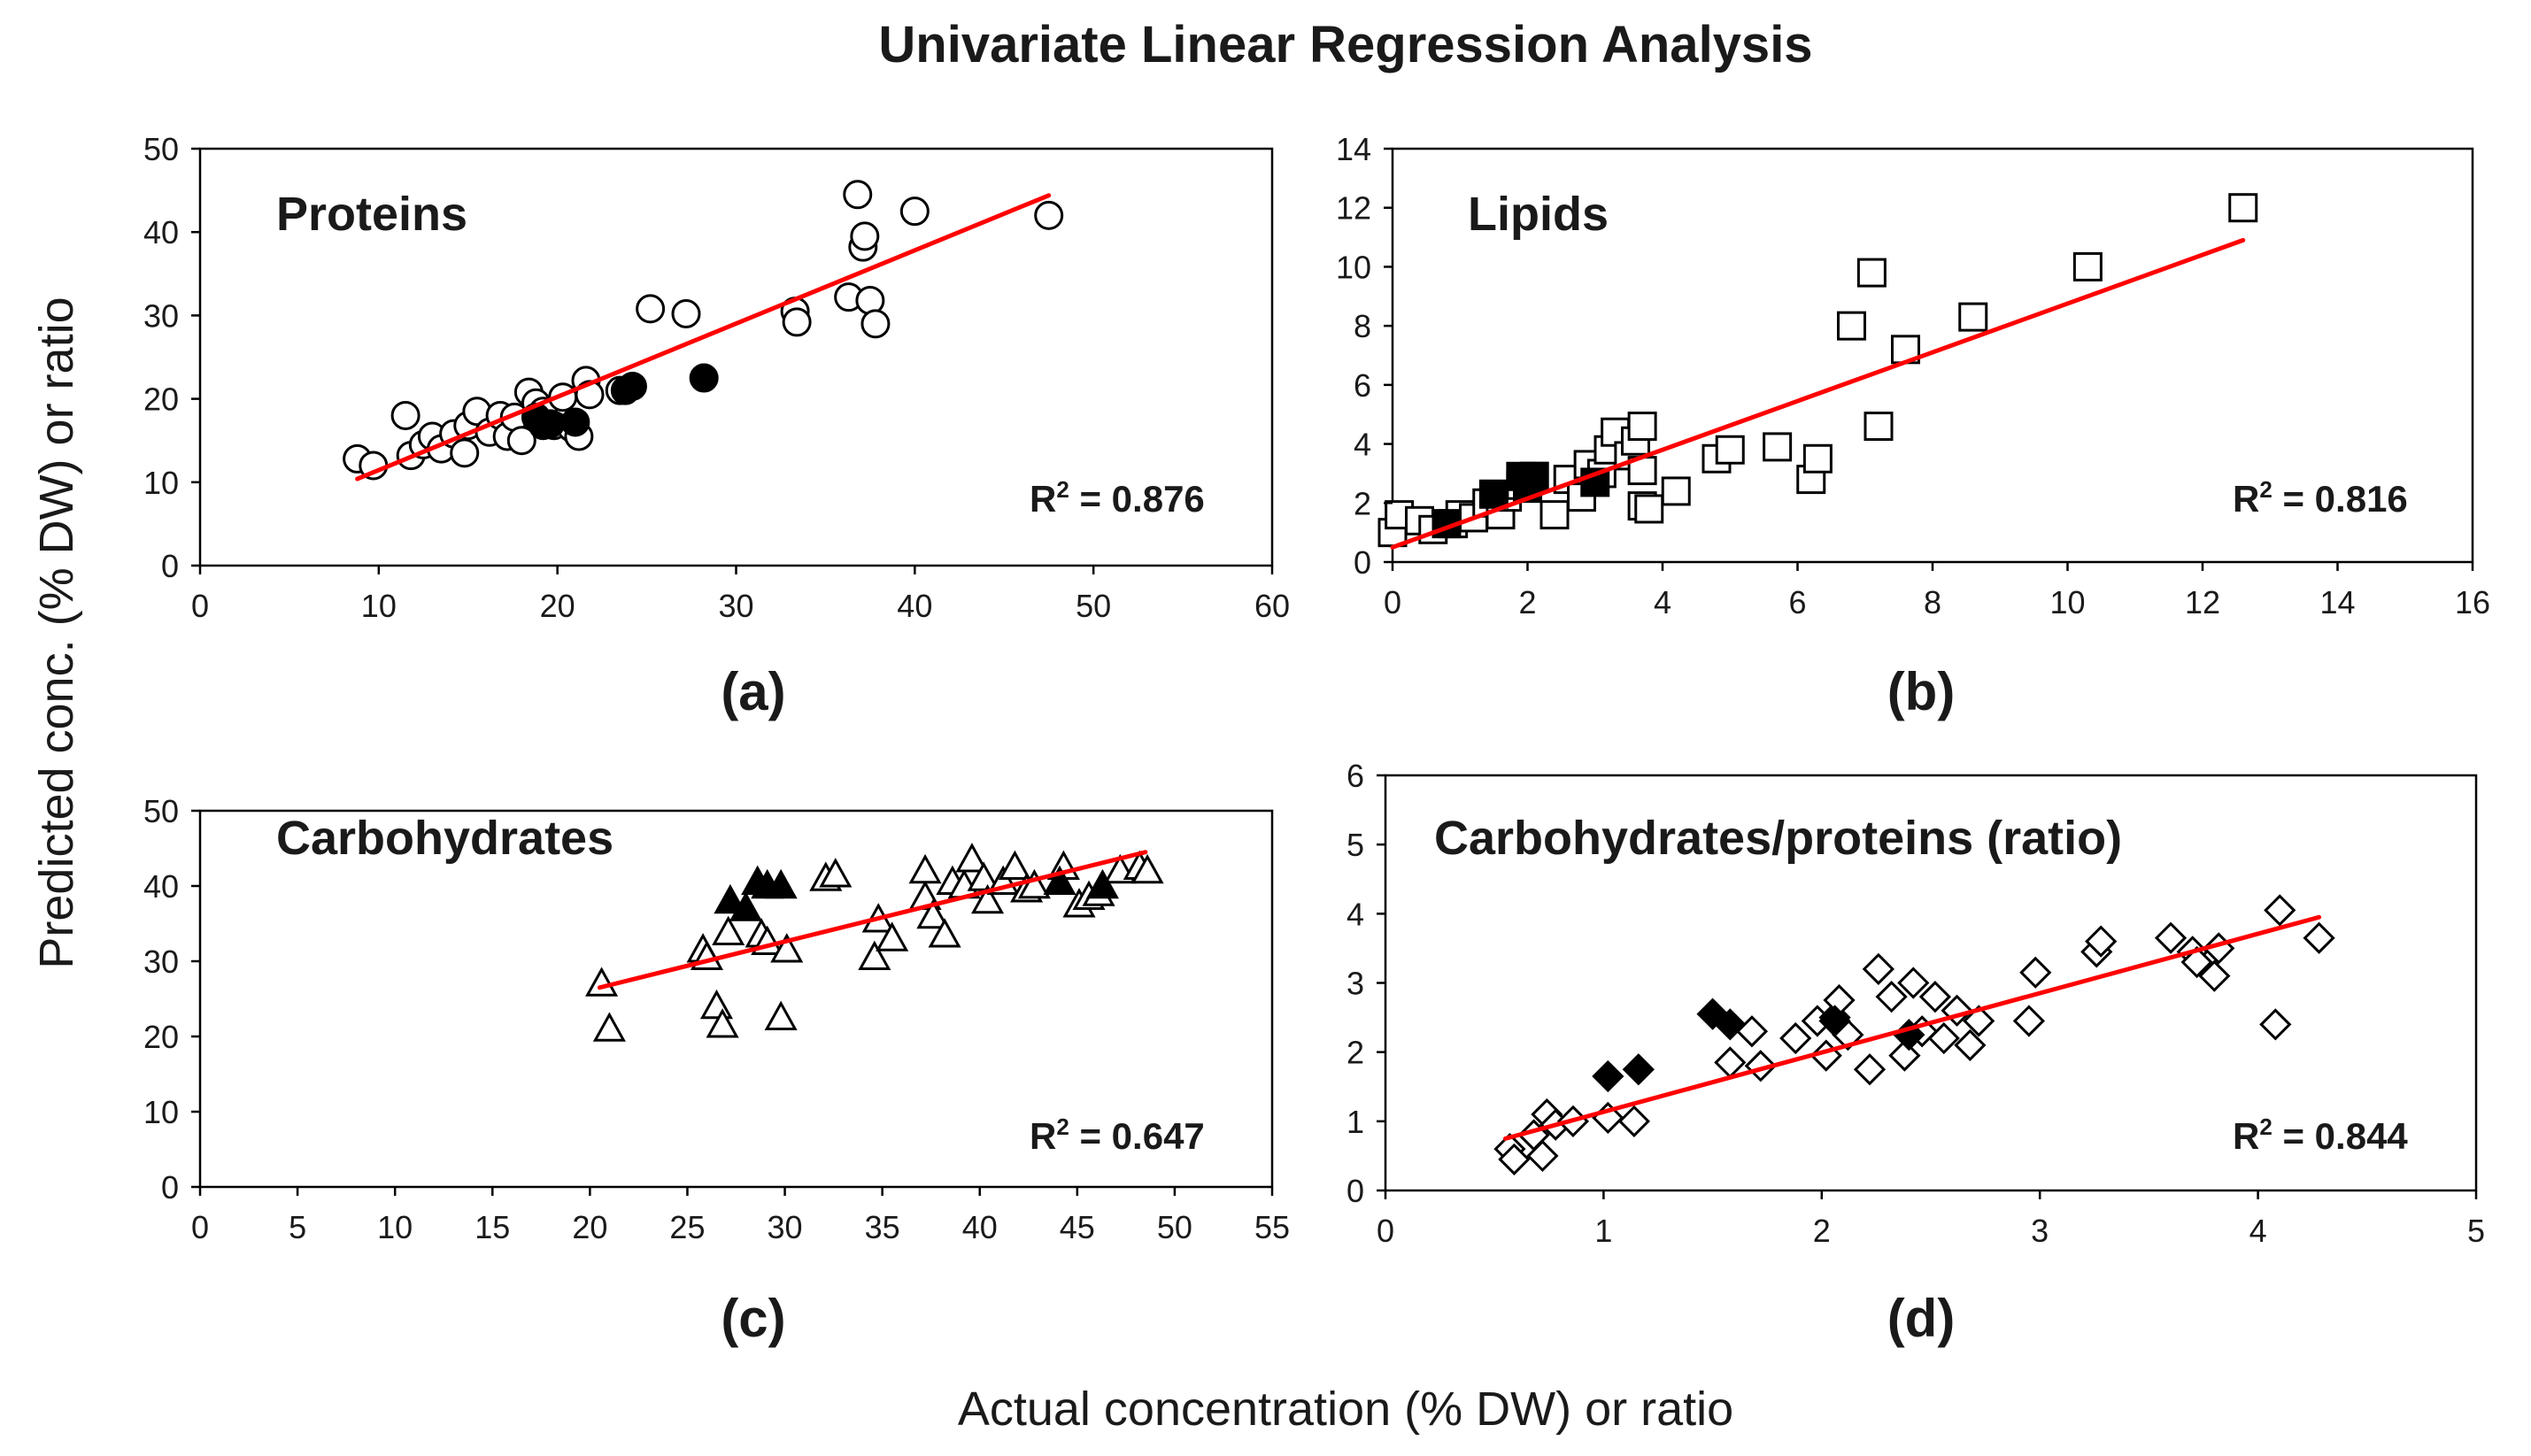  What do you see at coordinates (1362, 503) in the screenshot?
I see `y-tick-label: 2` at bounding box center [1362, 503].